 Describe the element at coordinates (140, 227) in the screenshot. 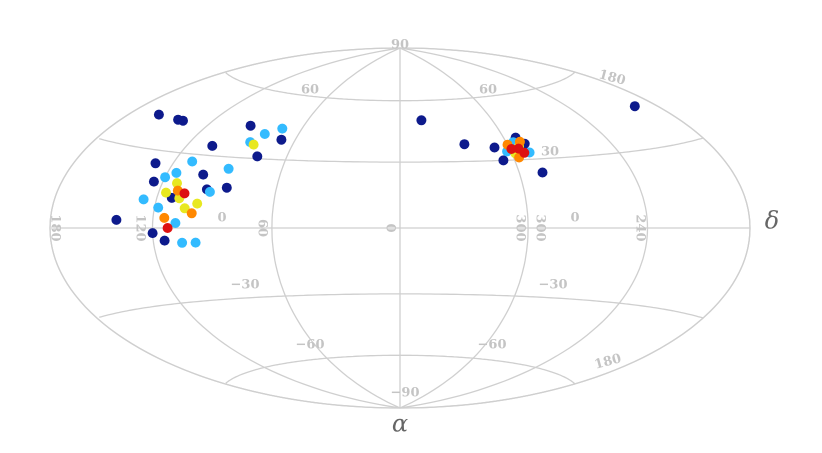

I see `grid-label: 120` at that location.